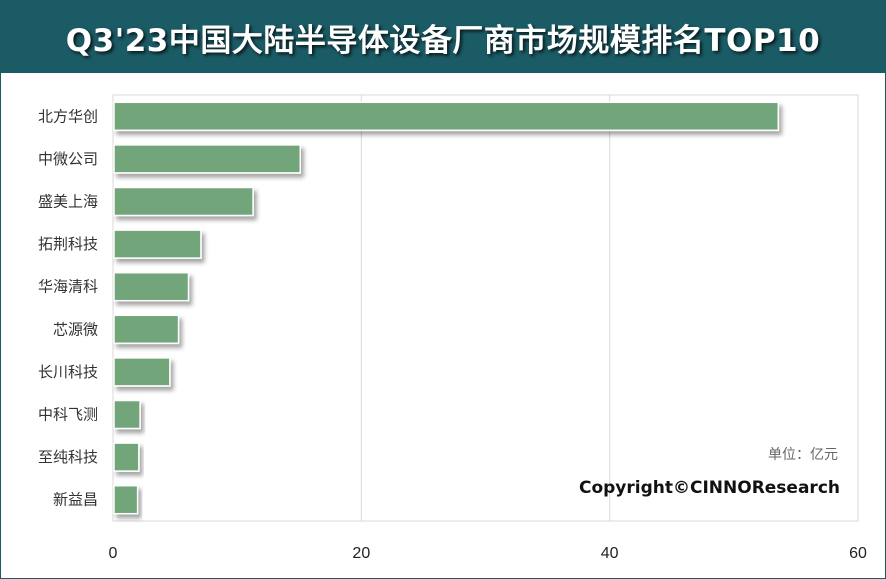  What do you see at coordinates (75, 329) in the screenshot?
I see `category-label: 芯源微` at bounding box center [75, 329].